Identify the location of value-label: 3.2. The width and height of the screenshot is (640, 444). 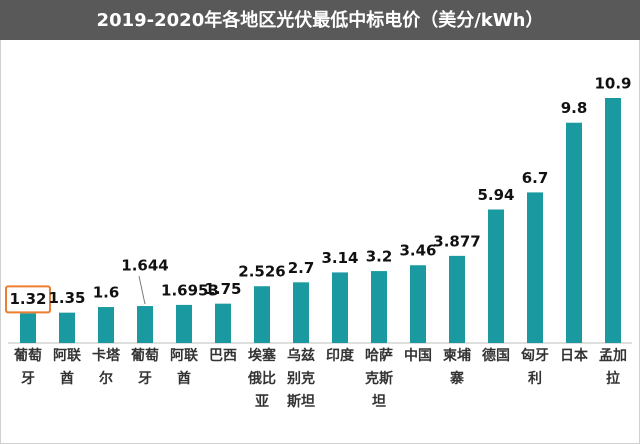
(379, 257).